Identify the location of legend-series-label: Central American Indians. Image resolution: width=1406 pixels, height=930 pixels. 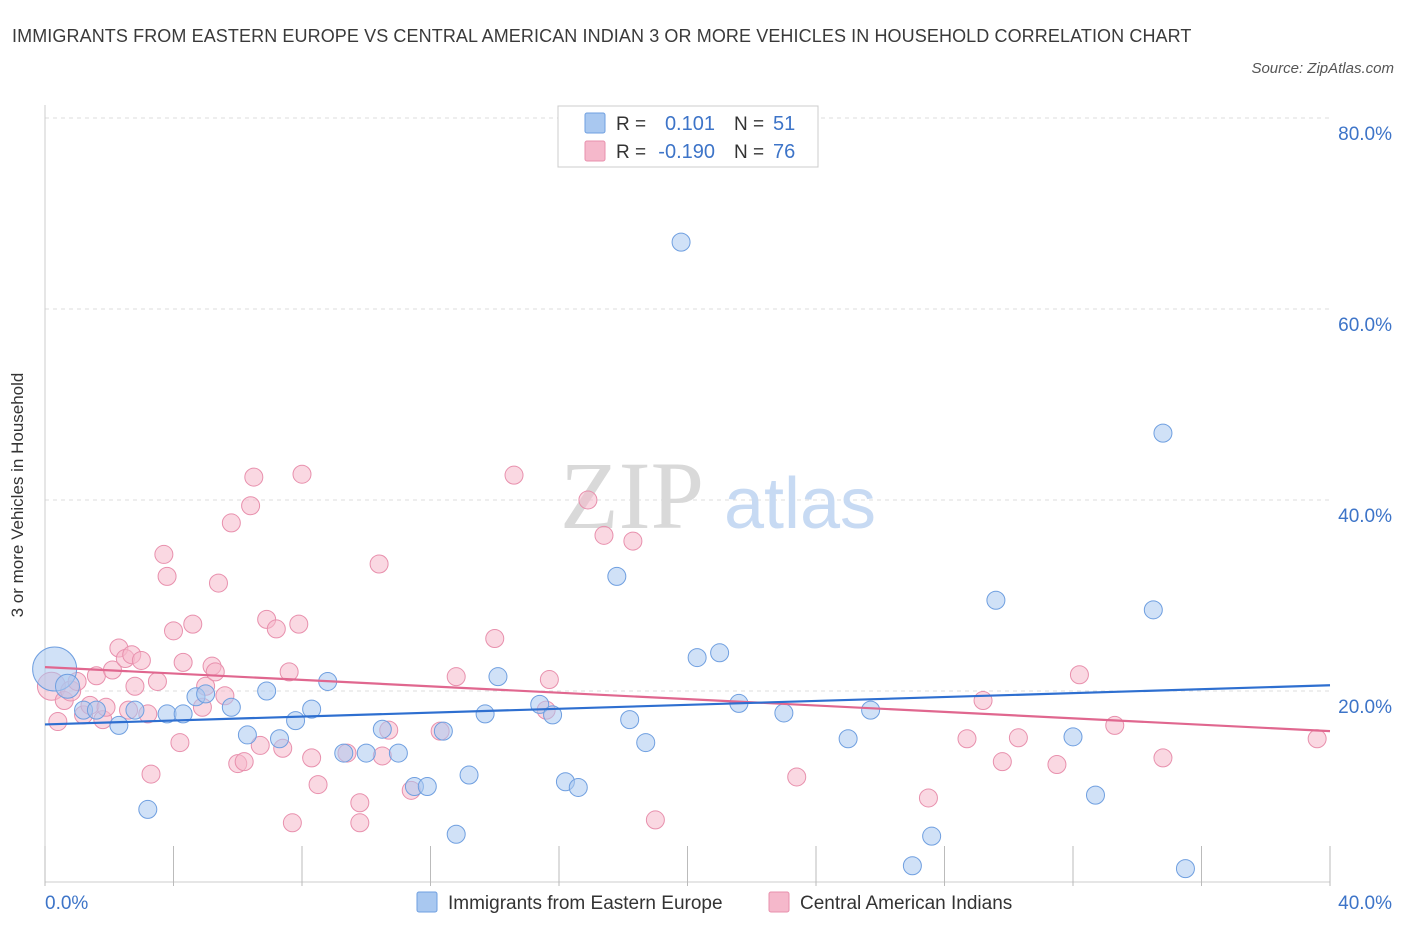
(906, 903).